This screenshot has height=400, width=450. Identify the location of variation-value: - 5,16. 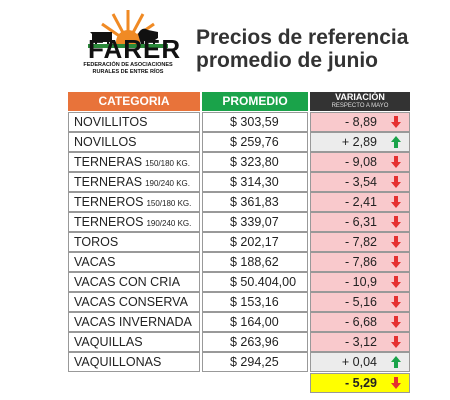
(361, 302).